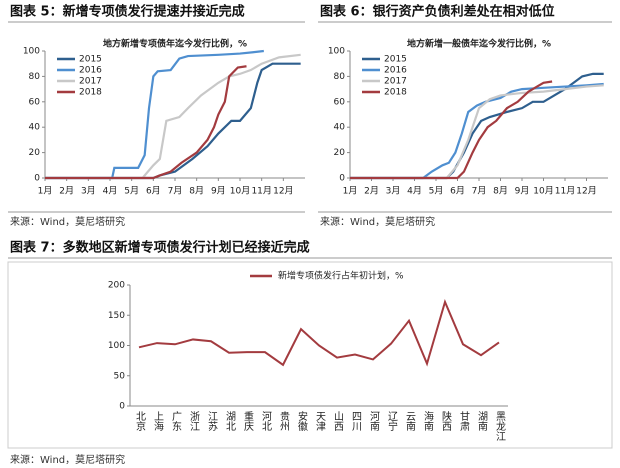  I want to click on y-tick-label: 150, so click(116, 316).